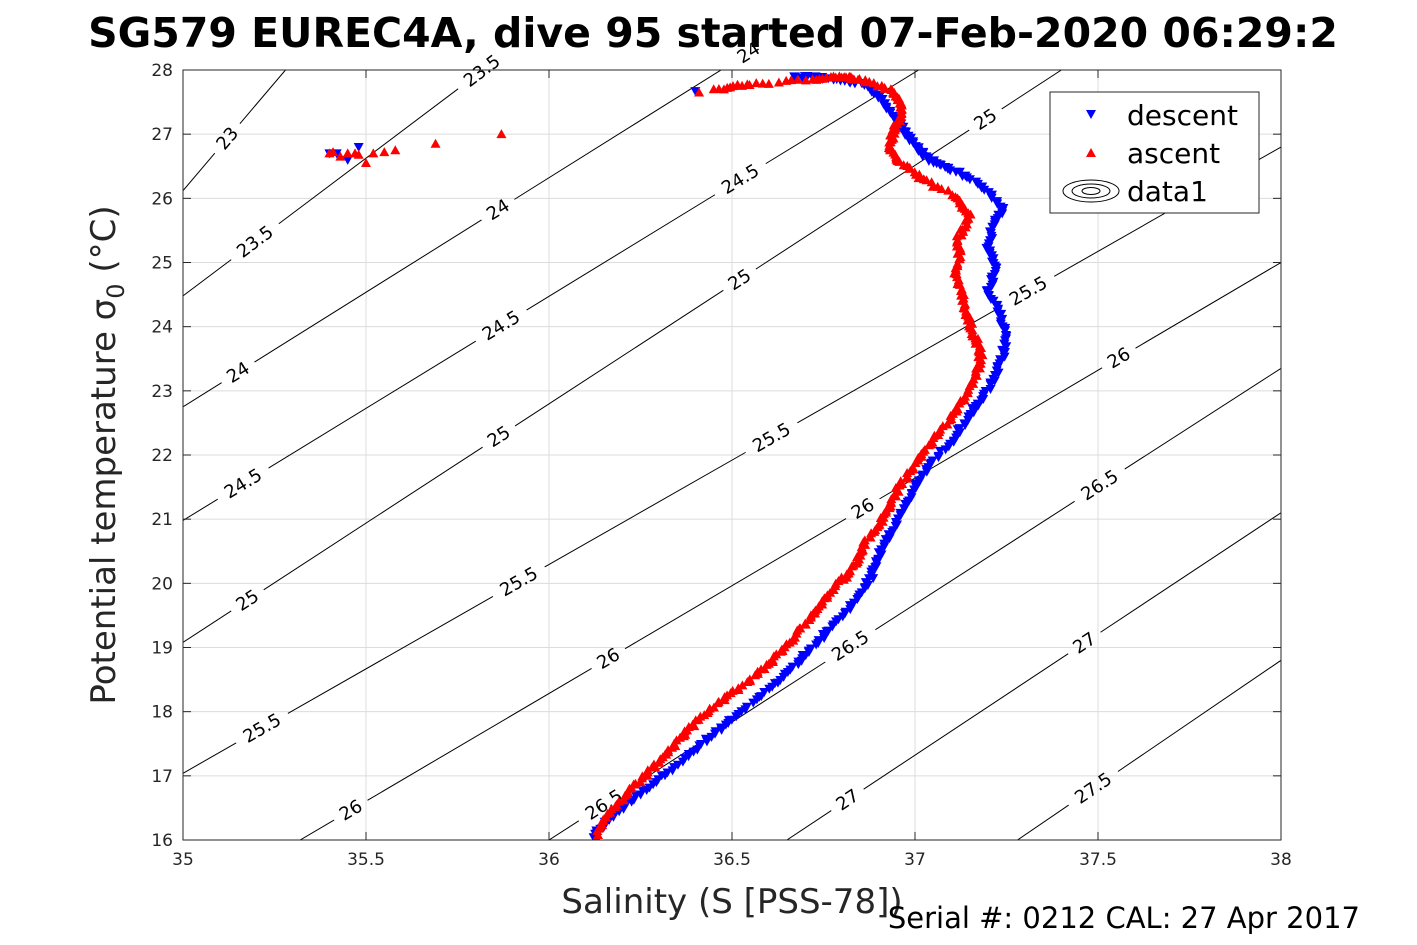 This screenshot has height=945, width=1417. What do you see at coordinates (162, 328) in the screenshot?
I see `y-tick-label: 24` at bounding box center [162, 328].